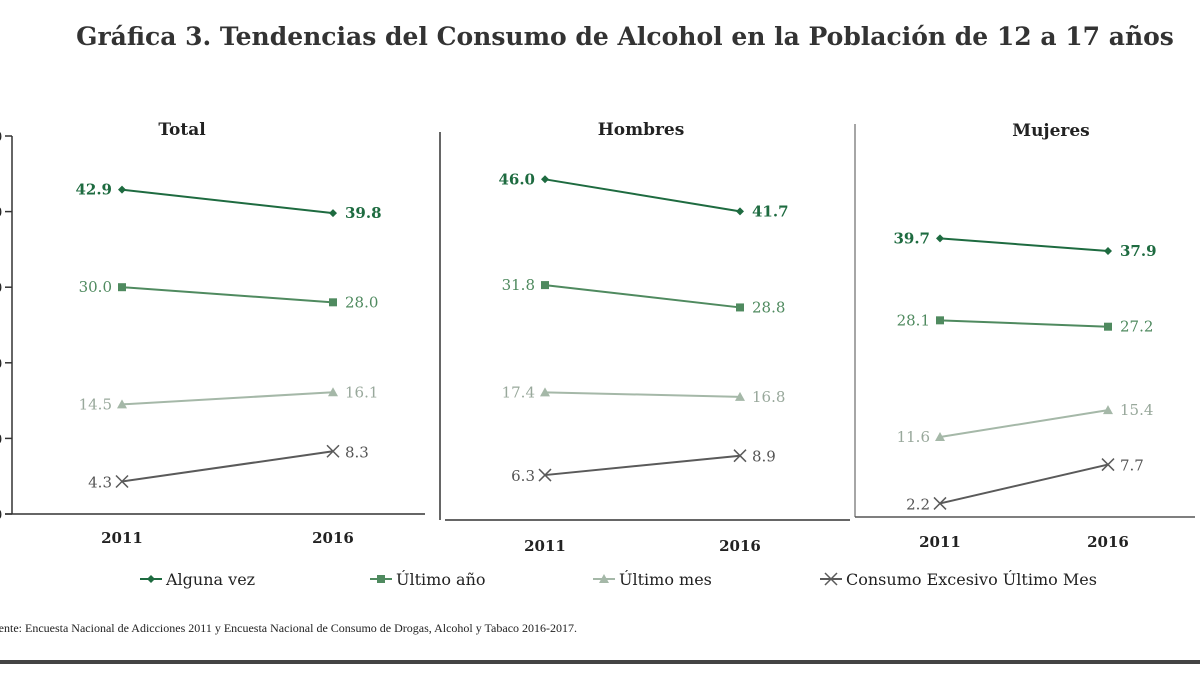  What do you see at coordinates (100, 482) in the screenshot?
I see `data-label: 4.3` at bounding box center [100, 482].